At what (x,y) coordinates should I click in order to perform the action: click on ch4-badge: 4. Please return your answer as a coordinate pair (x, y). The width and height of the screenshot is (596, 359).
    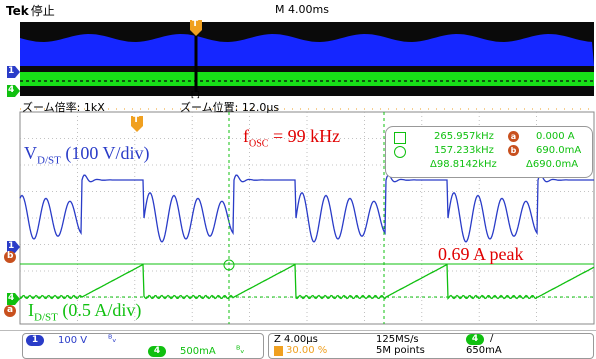
    Looking at the image, I should click on (157, 351).